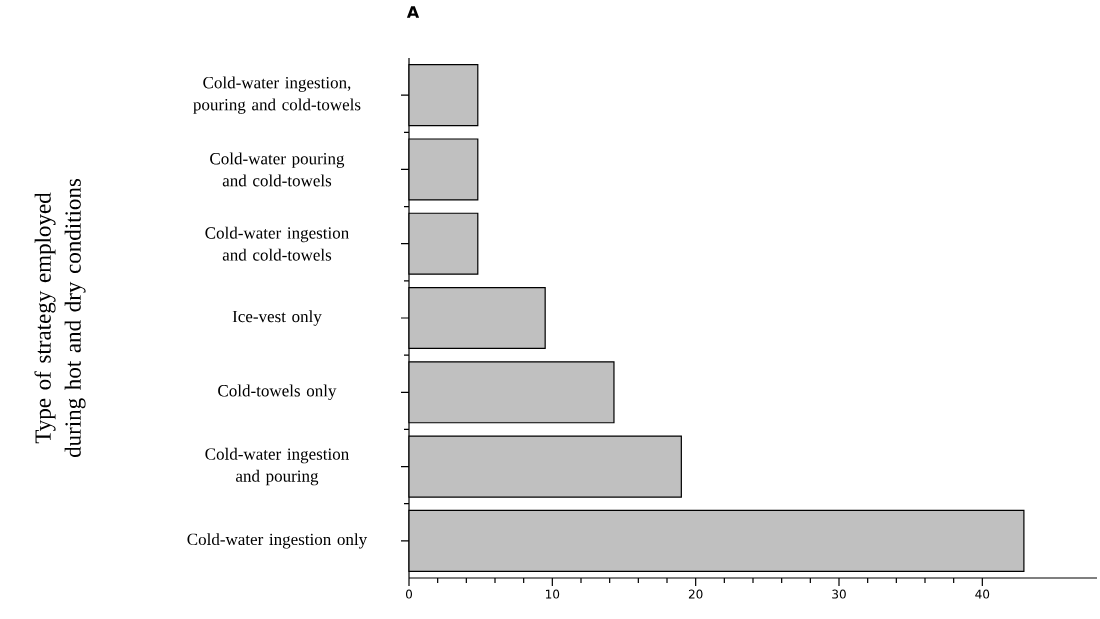 Image resolution: width=1100 pixels, height=619 pixels. I want to click on x-tick-label: 40, so click(982, 594).